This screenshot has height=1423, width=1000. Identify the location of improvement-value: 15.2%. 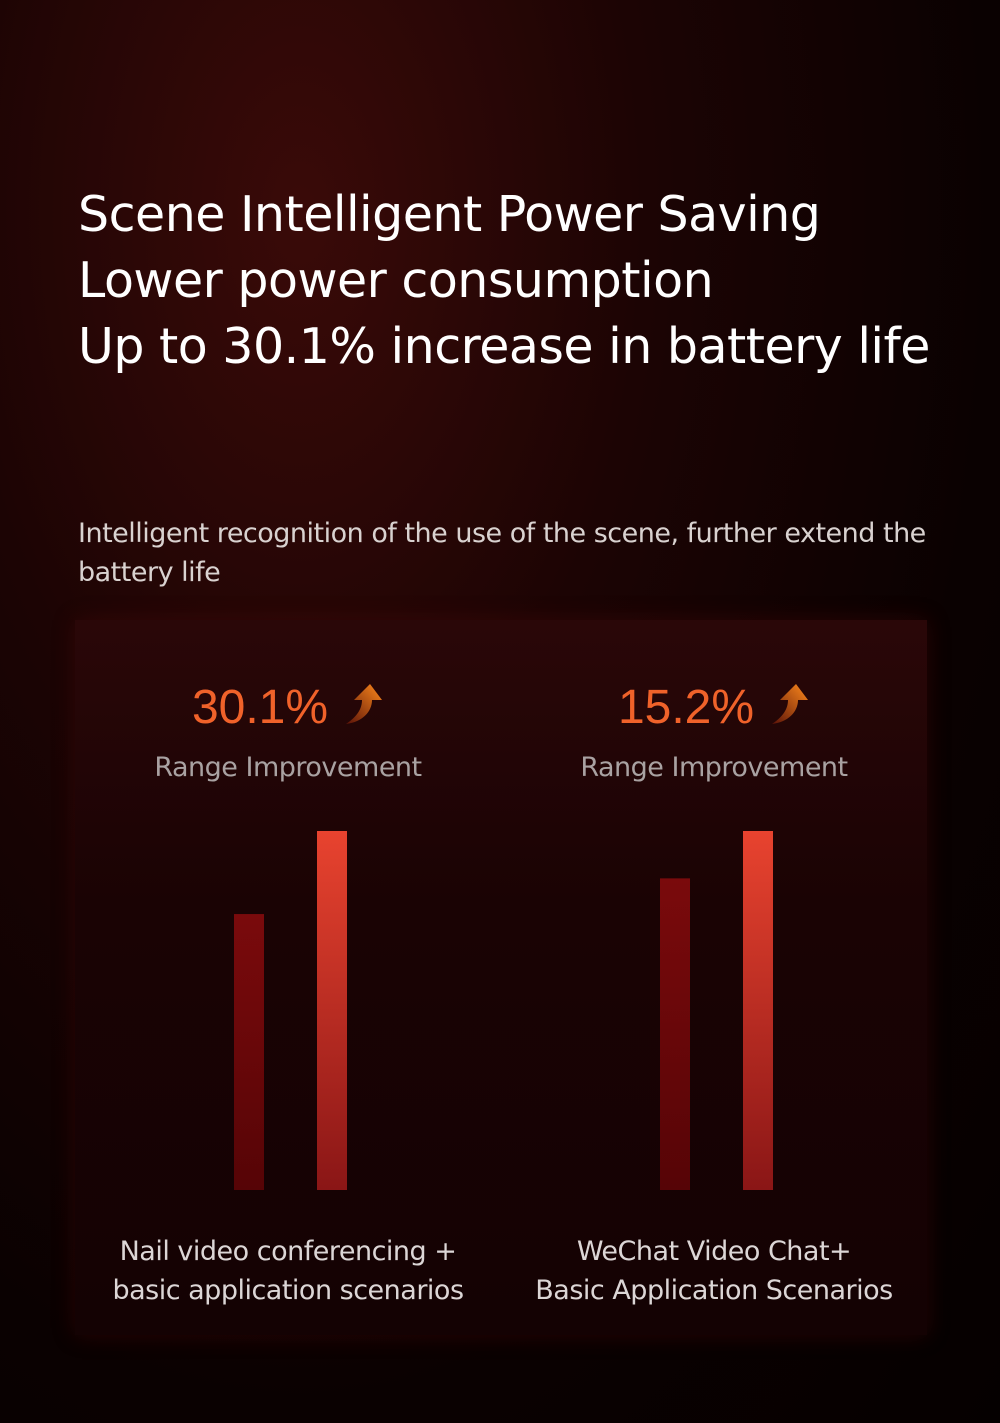
(714, 707).